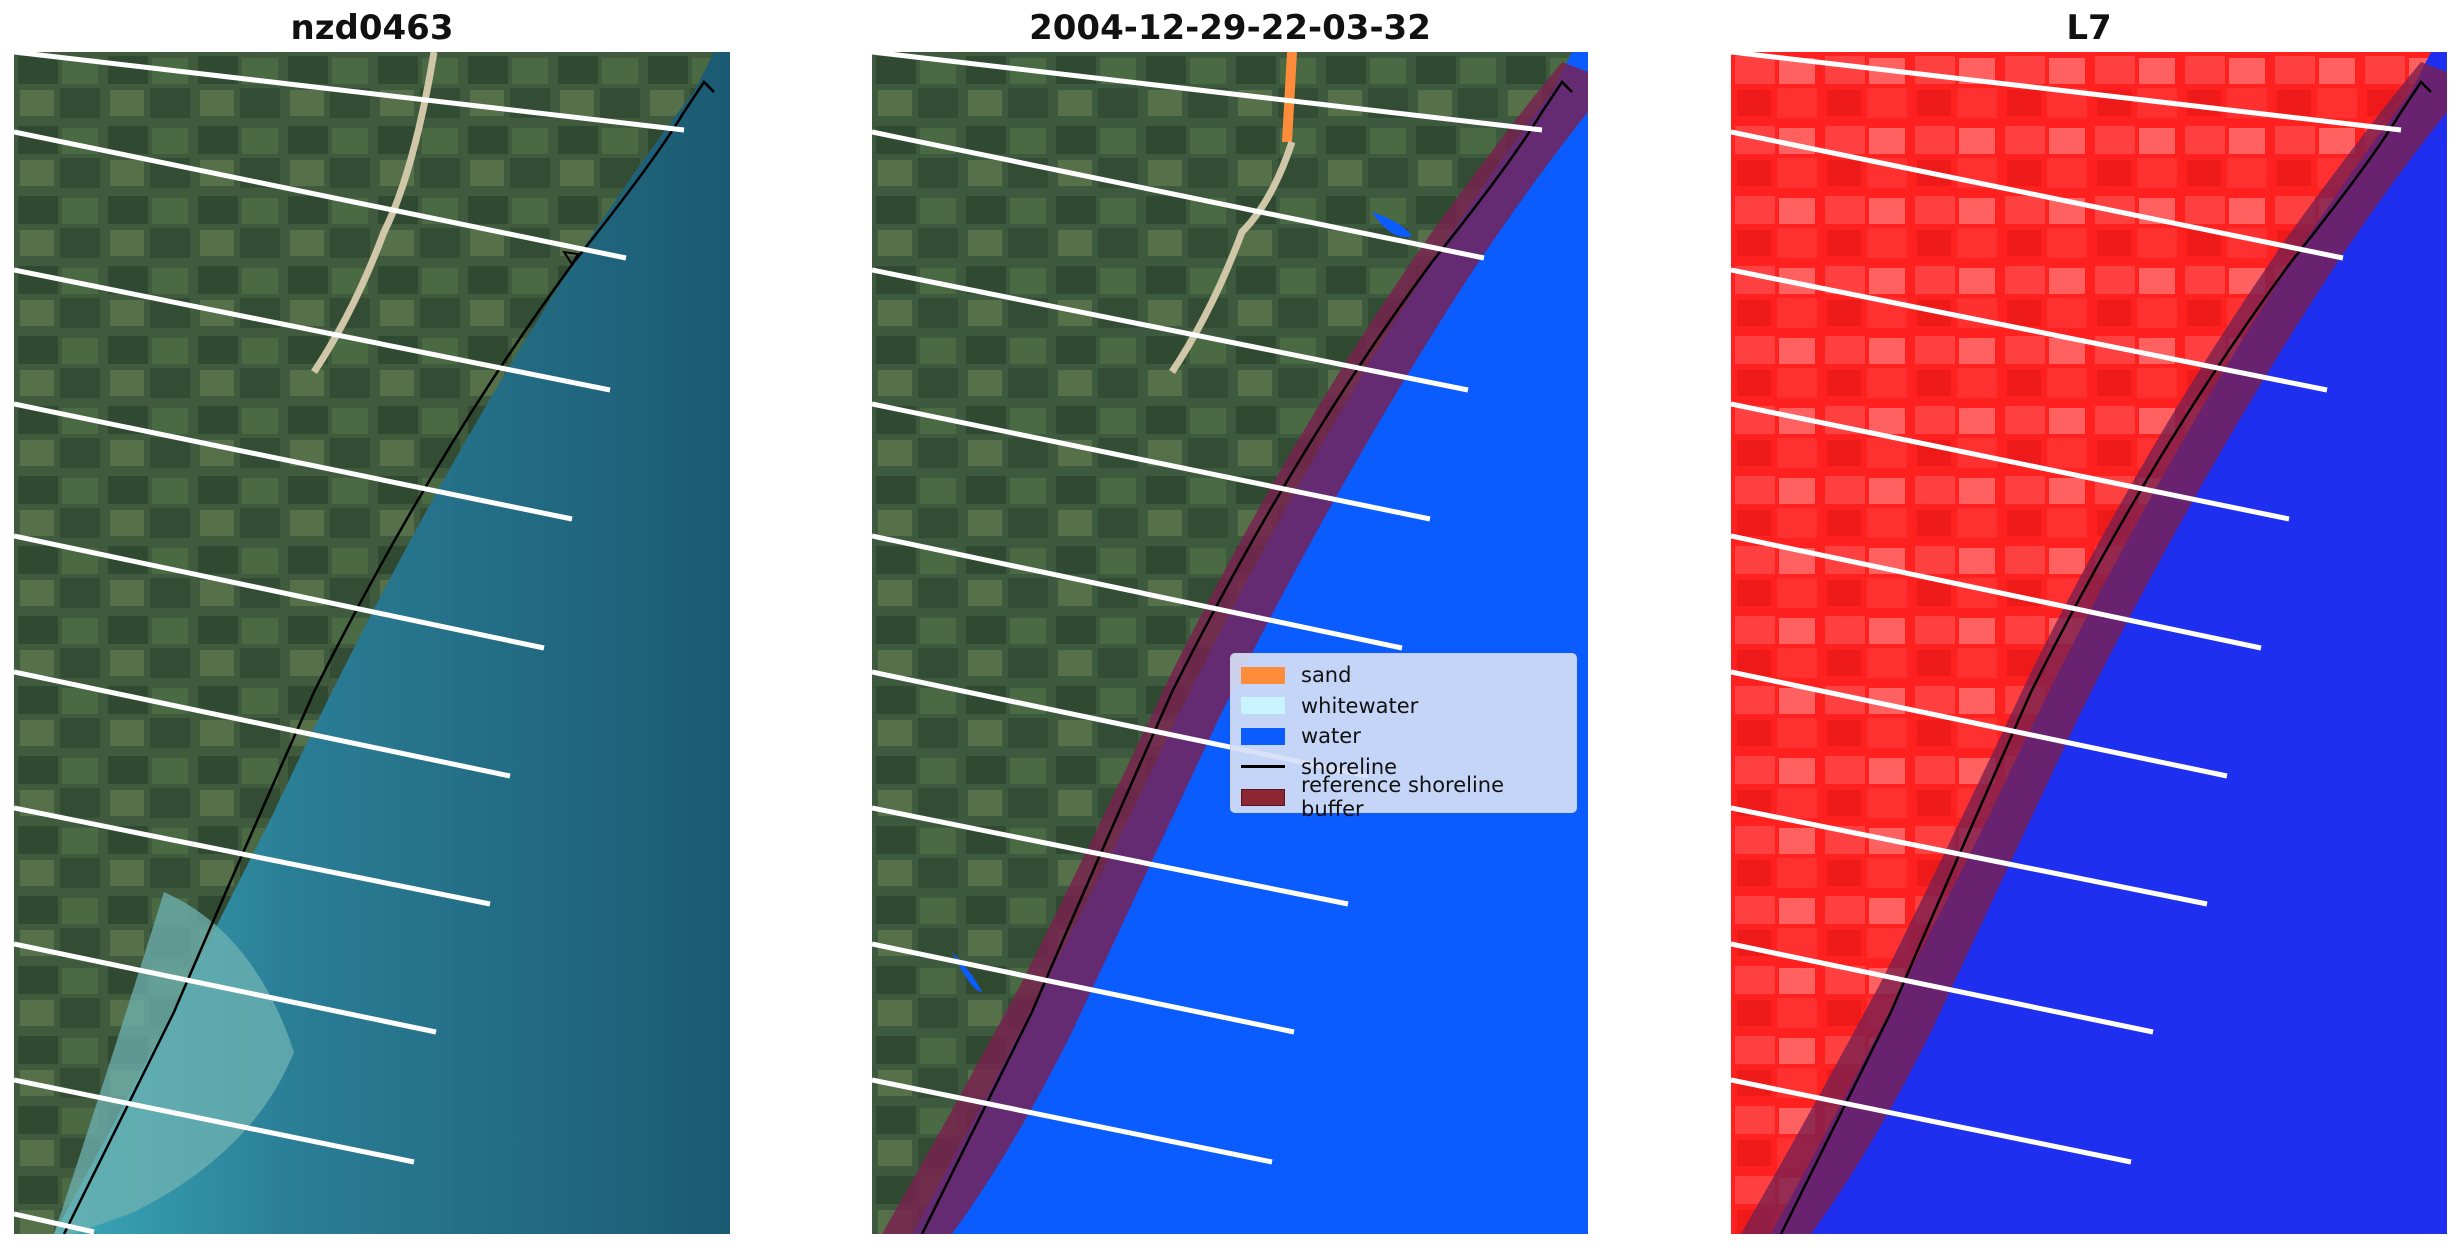 The image size is (2460, 1250). Describe the element at coordinates (1349, 766) in the screenshot. I see `legend-label: shoreline` at that location.